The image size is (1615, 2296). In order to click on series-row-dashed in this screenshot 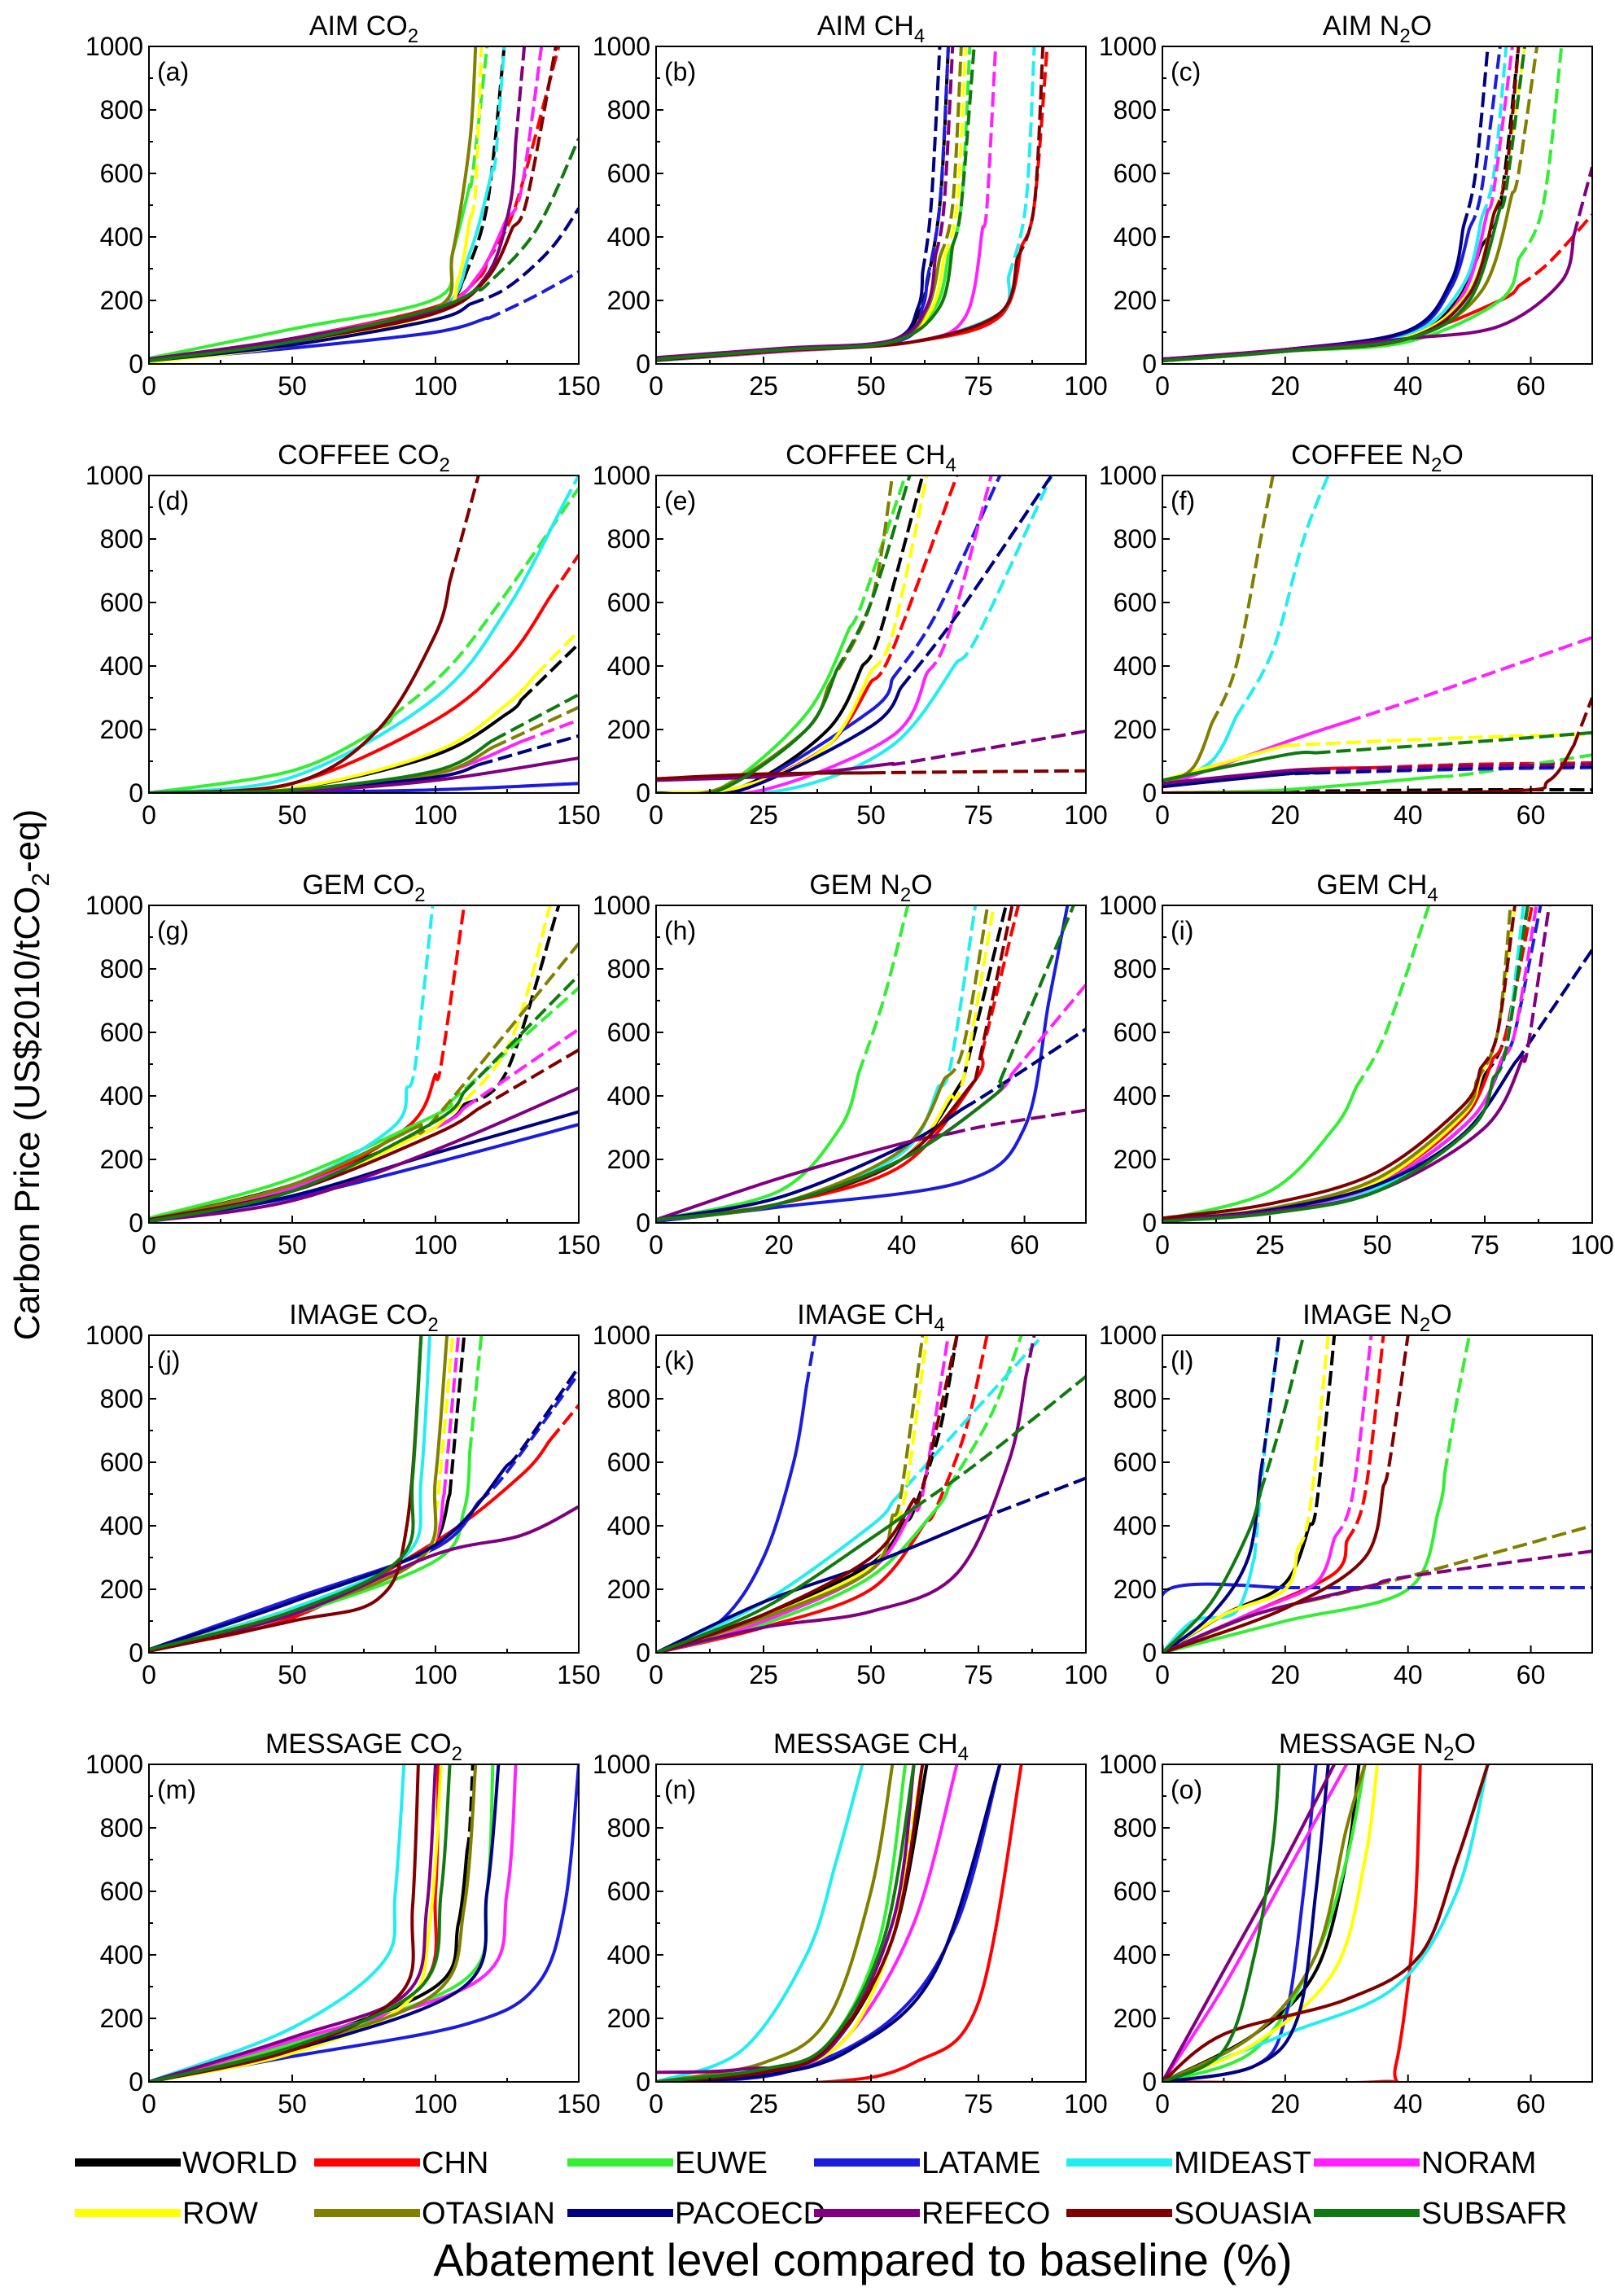, I will do `click(493, 1017)`.